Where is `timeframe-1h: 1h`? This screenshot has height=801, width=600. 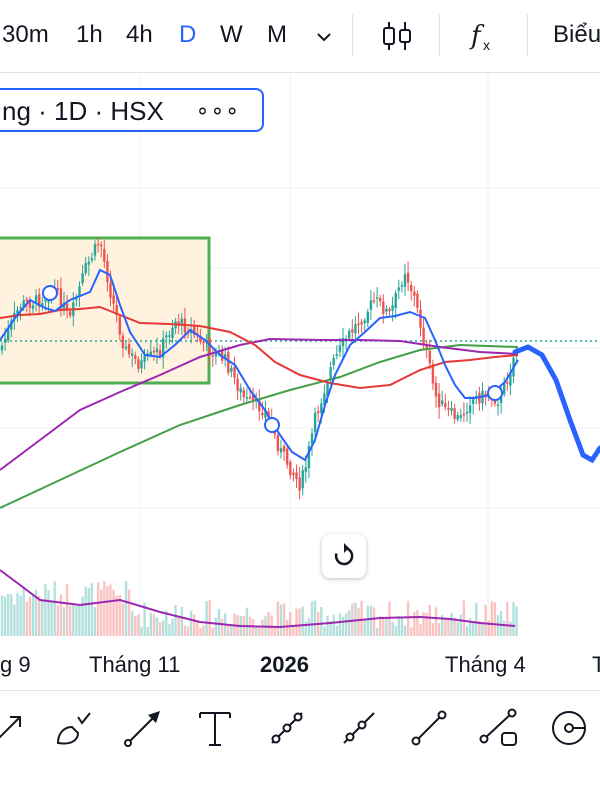 timeframe-1h: 1h is located at coordinates (89, 34).